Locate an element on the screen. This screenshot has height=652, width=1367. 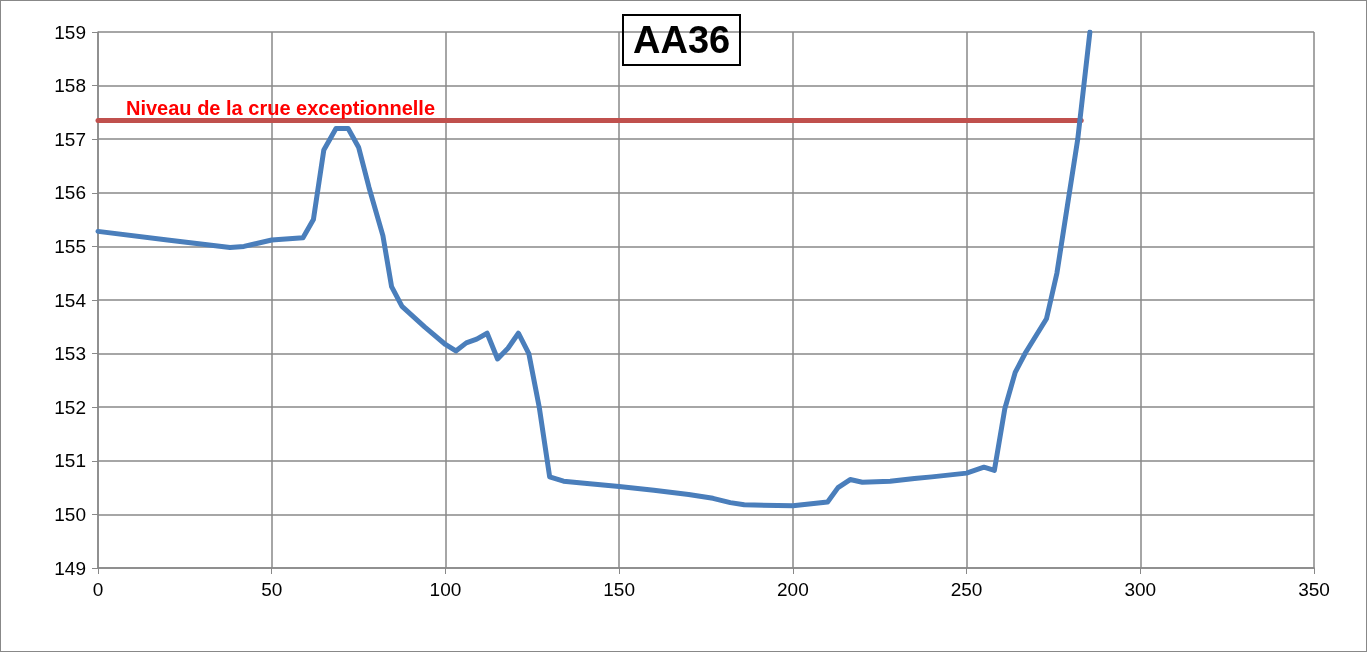
y-tick-label: 158 is located at coordinates (70, 86).